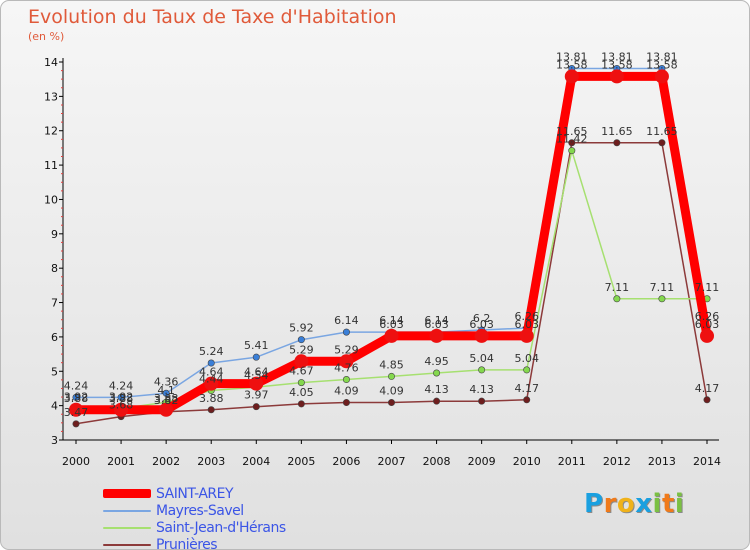 This screenshot has width=750, height=550. Describe the element at coordinates (200, 510) in the screenshot. I see `legend-label: Mayres-Savel` at that location.